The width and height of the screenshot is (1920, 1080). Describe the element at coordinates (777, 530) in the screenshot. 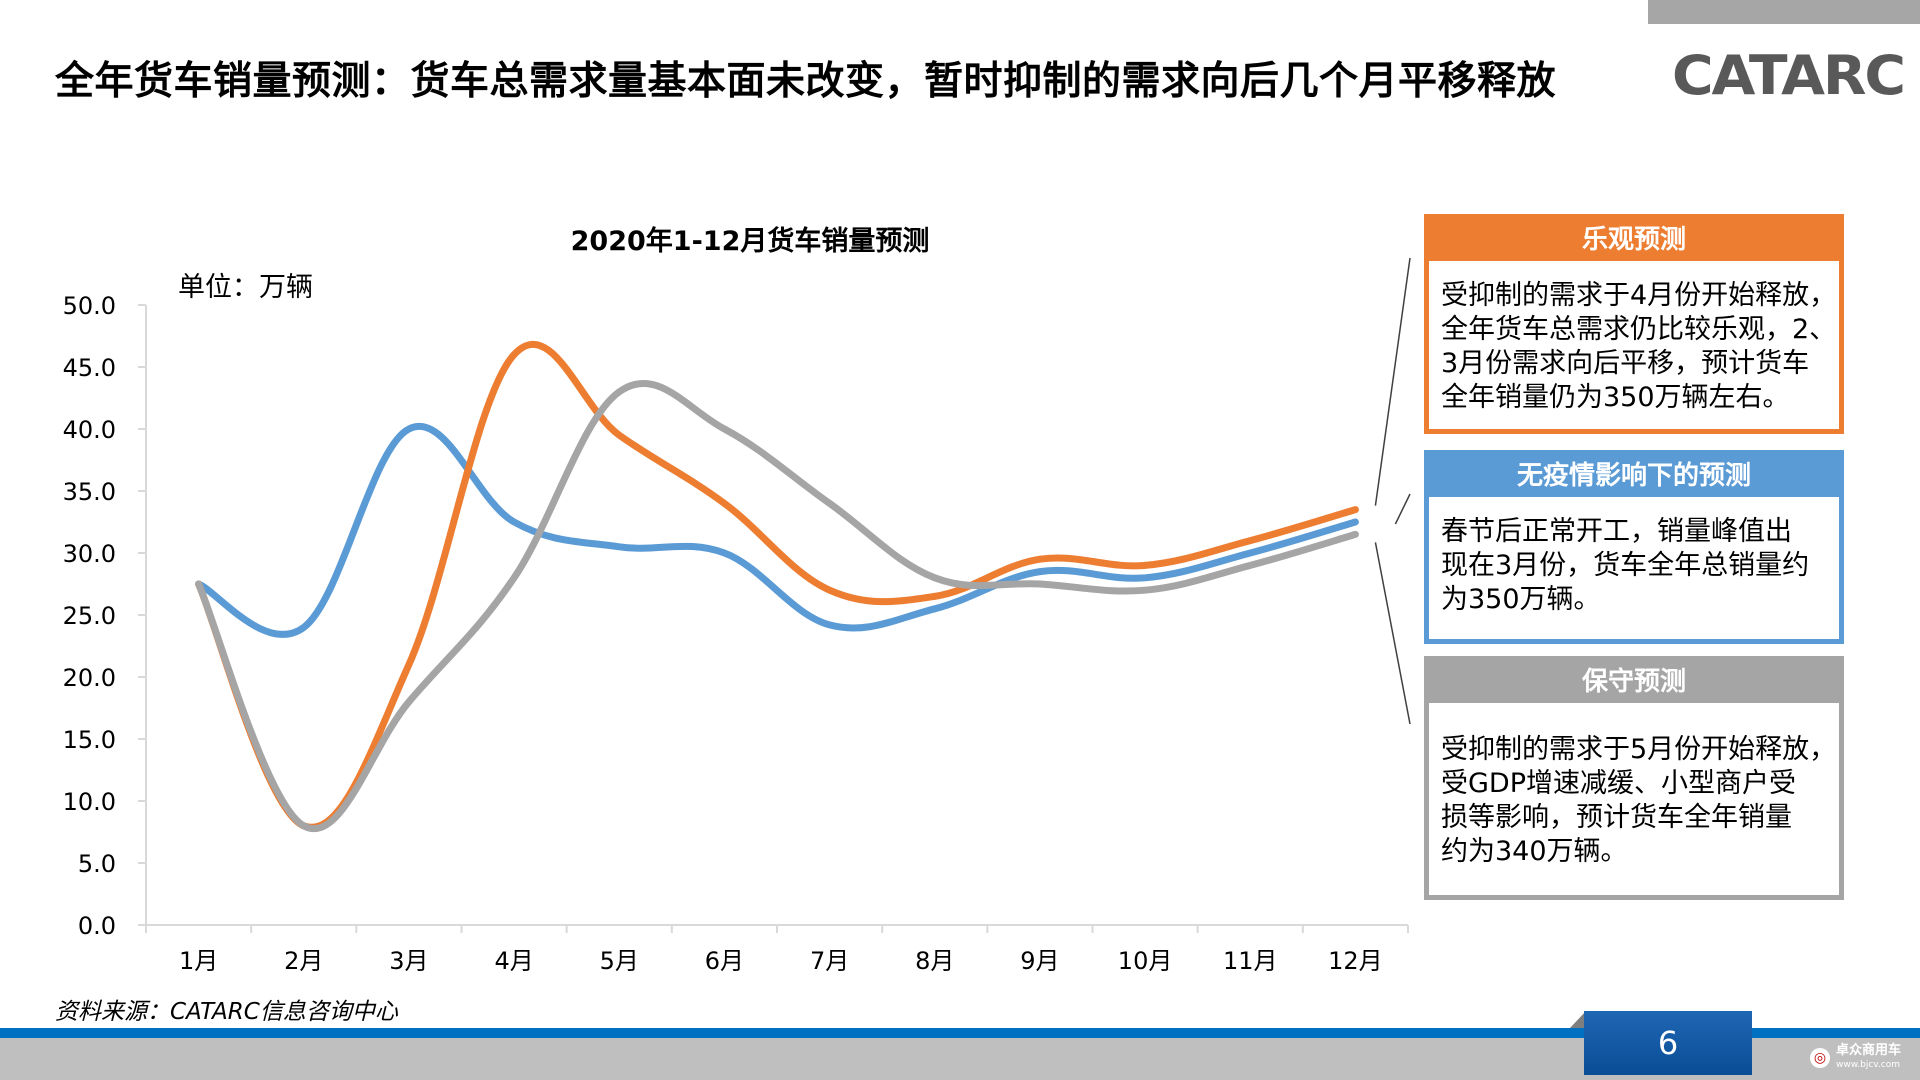

I see `baseline-series-line` at that location.